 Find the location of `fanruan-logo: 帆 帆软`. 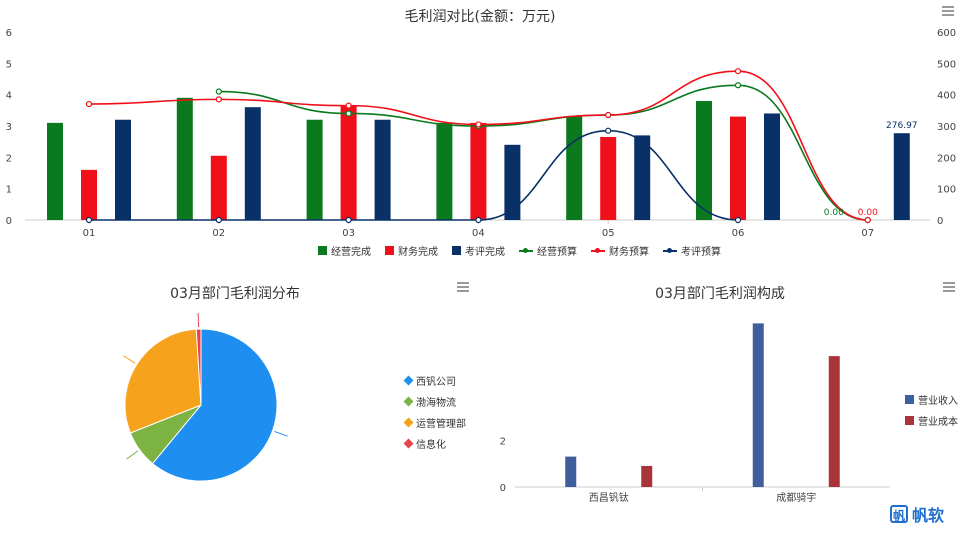

fanruan-logo: 帆 帆软 is located at coordinates (917, 514).